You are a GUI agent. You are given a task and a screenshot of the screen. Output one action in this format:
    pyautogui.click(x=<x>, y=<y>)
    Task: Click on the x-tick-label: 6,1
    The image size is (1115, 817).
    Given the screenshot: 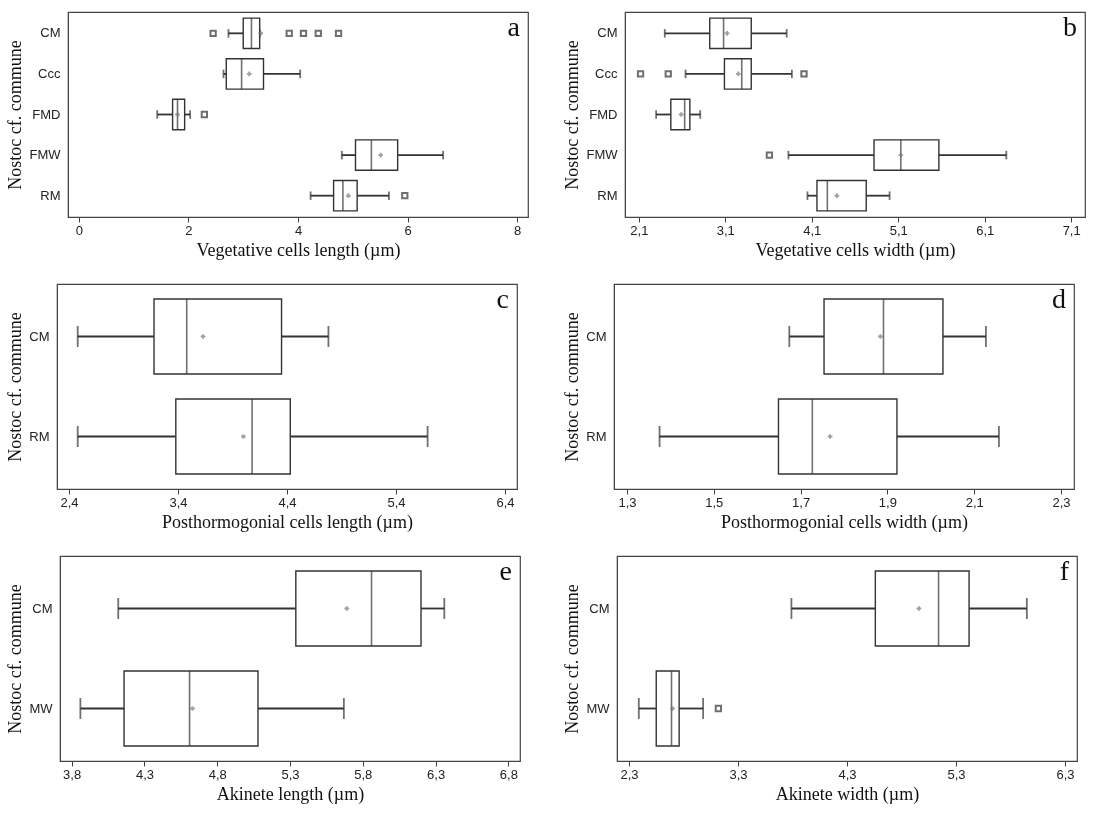 What is the action you would take?
    pyautogui.click(x=985, y=230)
    